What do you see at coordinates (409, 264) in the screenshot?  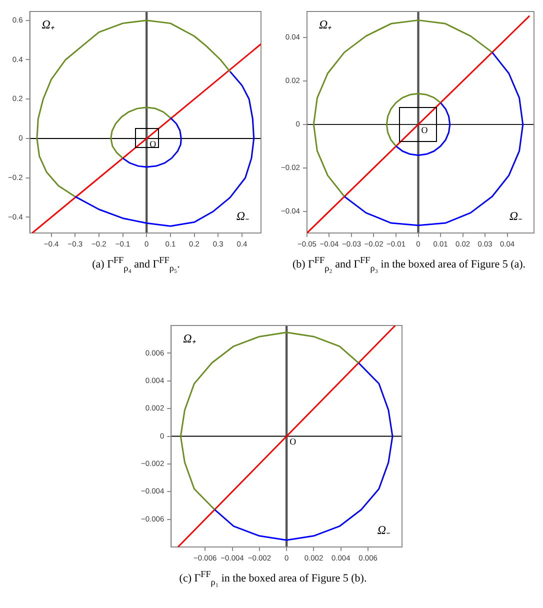 I see `text: (b) Γ$^{FF}$$_{ρ₂}$ and Γ$^{FF}$$_{ρ₃}$ in the boxed area of Figure 5 (a).` at bounding box center [409, 264].